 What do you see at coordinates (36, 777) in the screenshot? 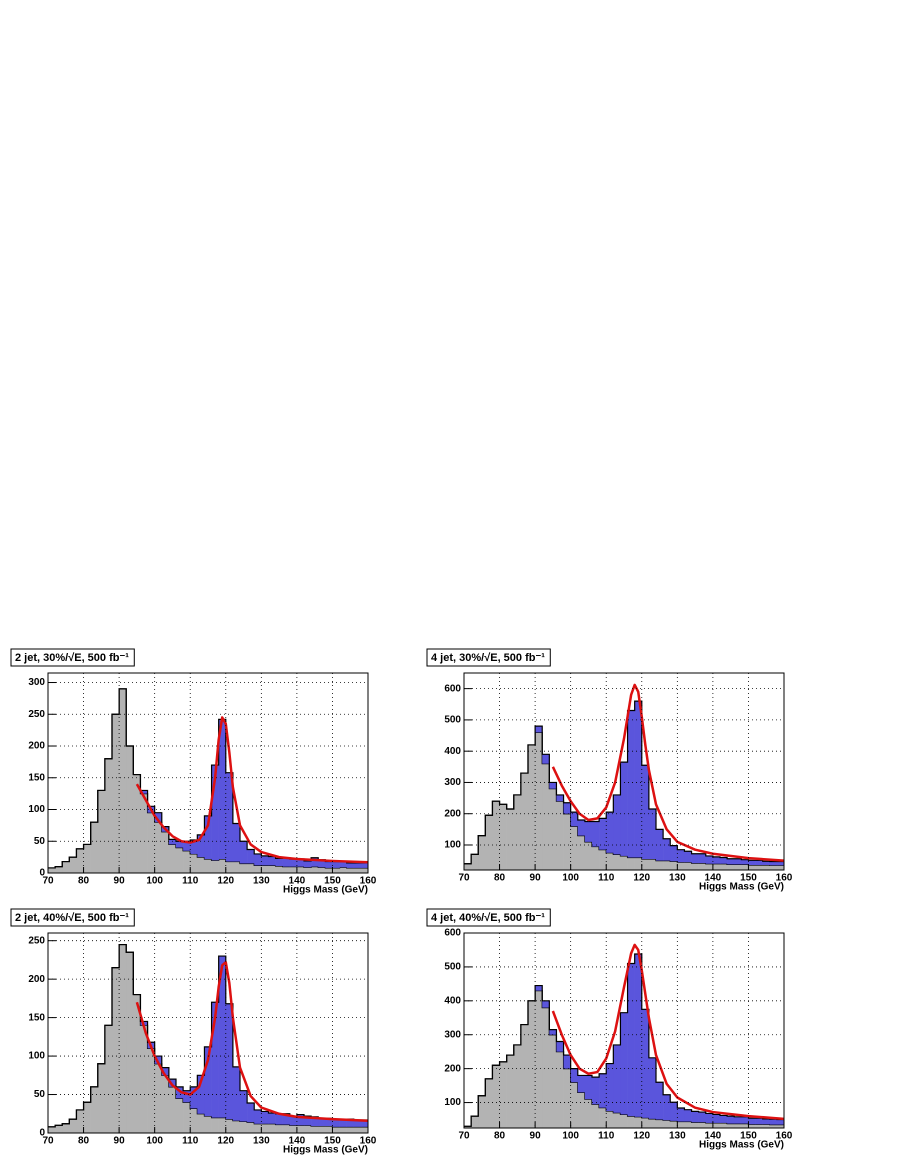
I see `y-tick-label: 150` at bounding box center [36, 777].